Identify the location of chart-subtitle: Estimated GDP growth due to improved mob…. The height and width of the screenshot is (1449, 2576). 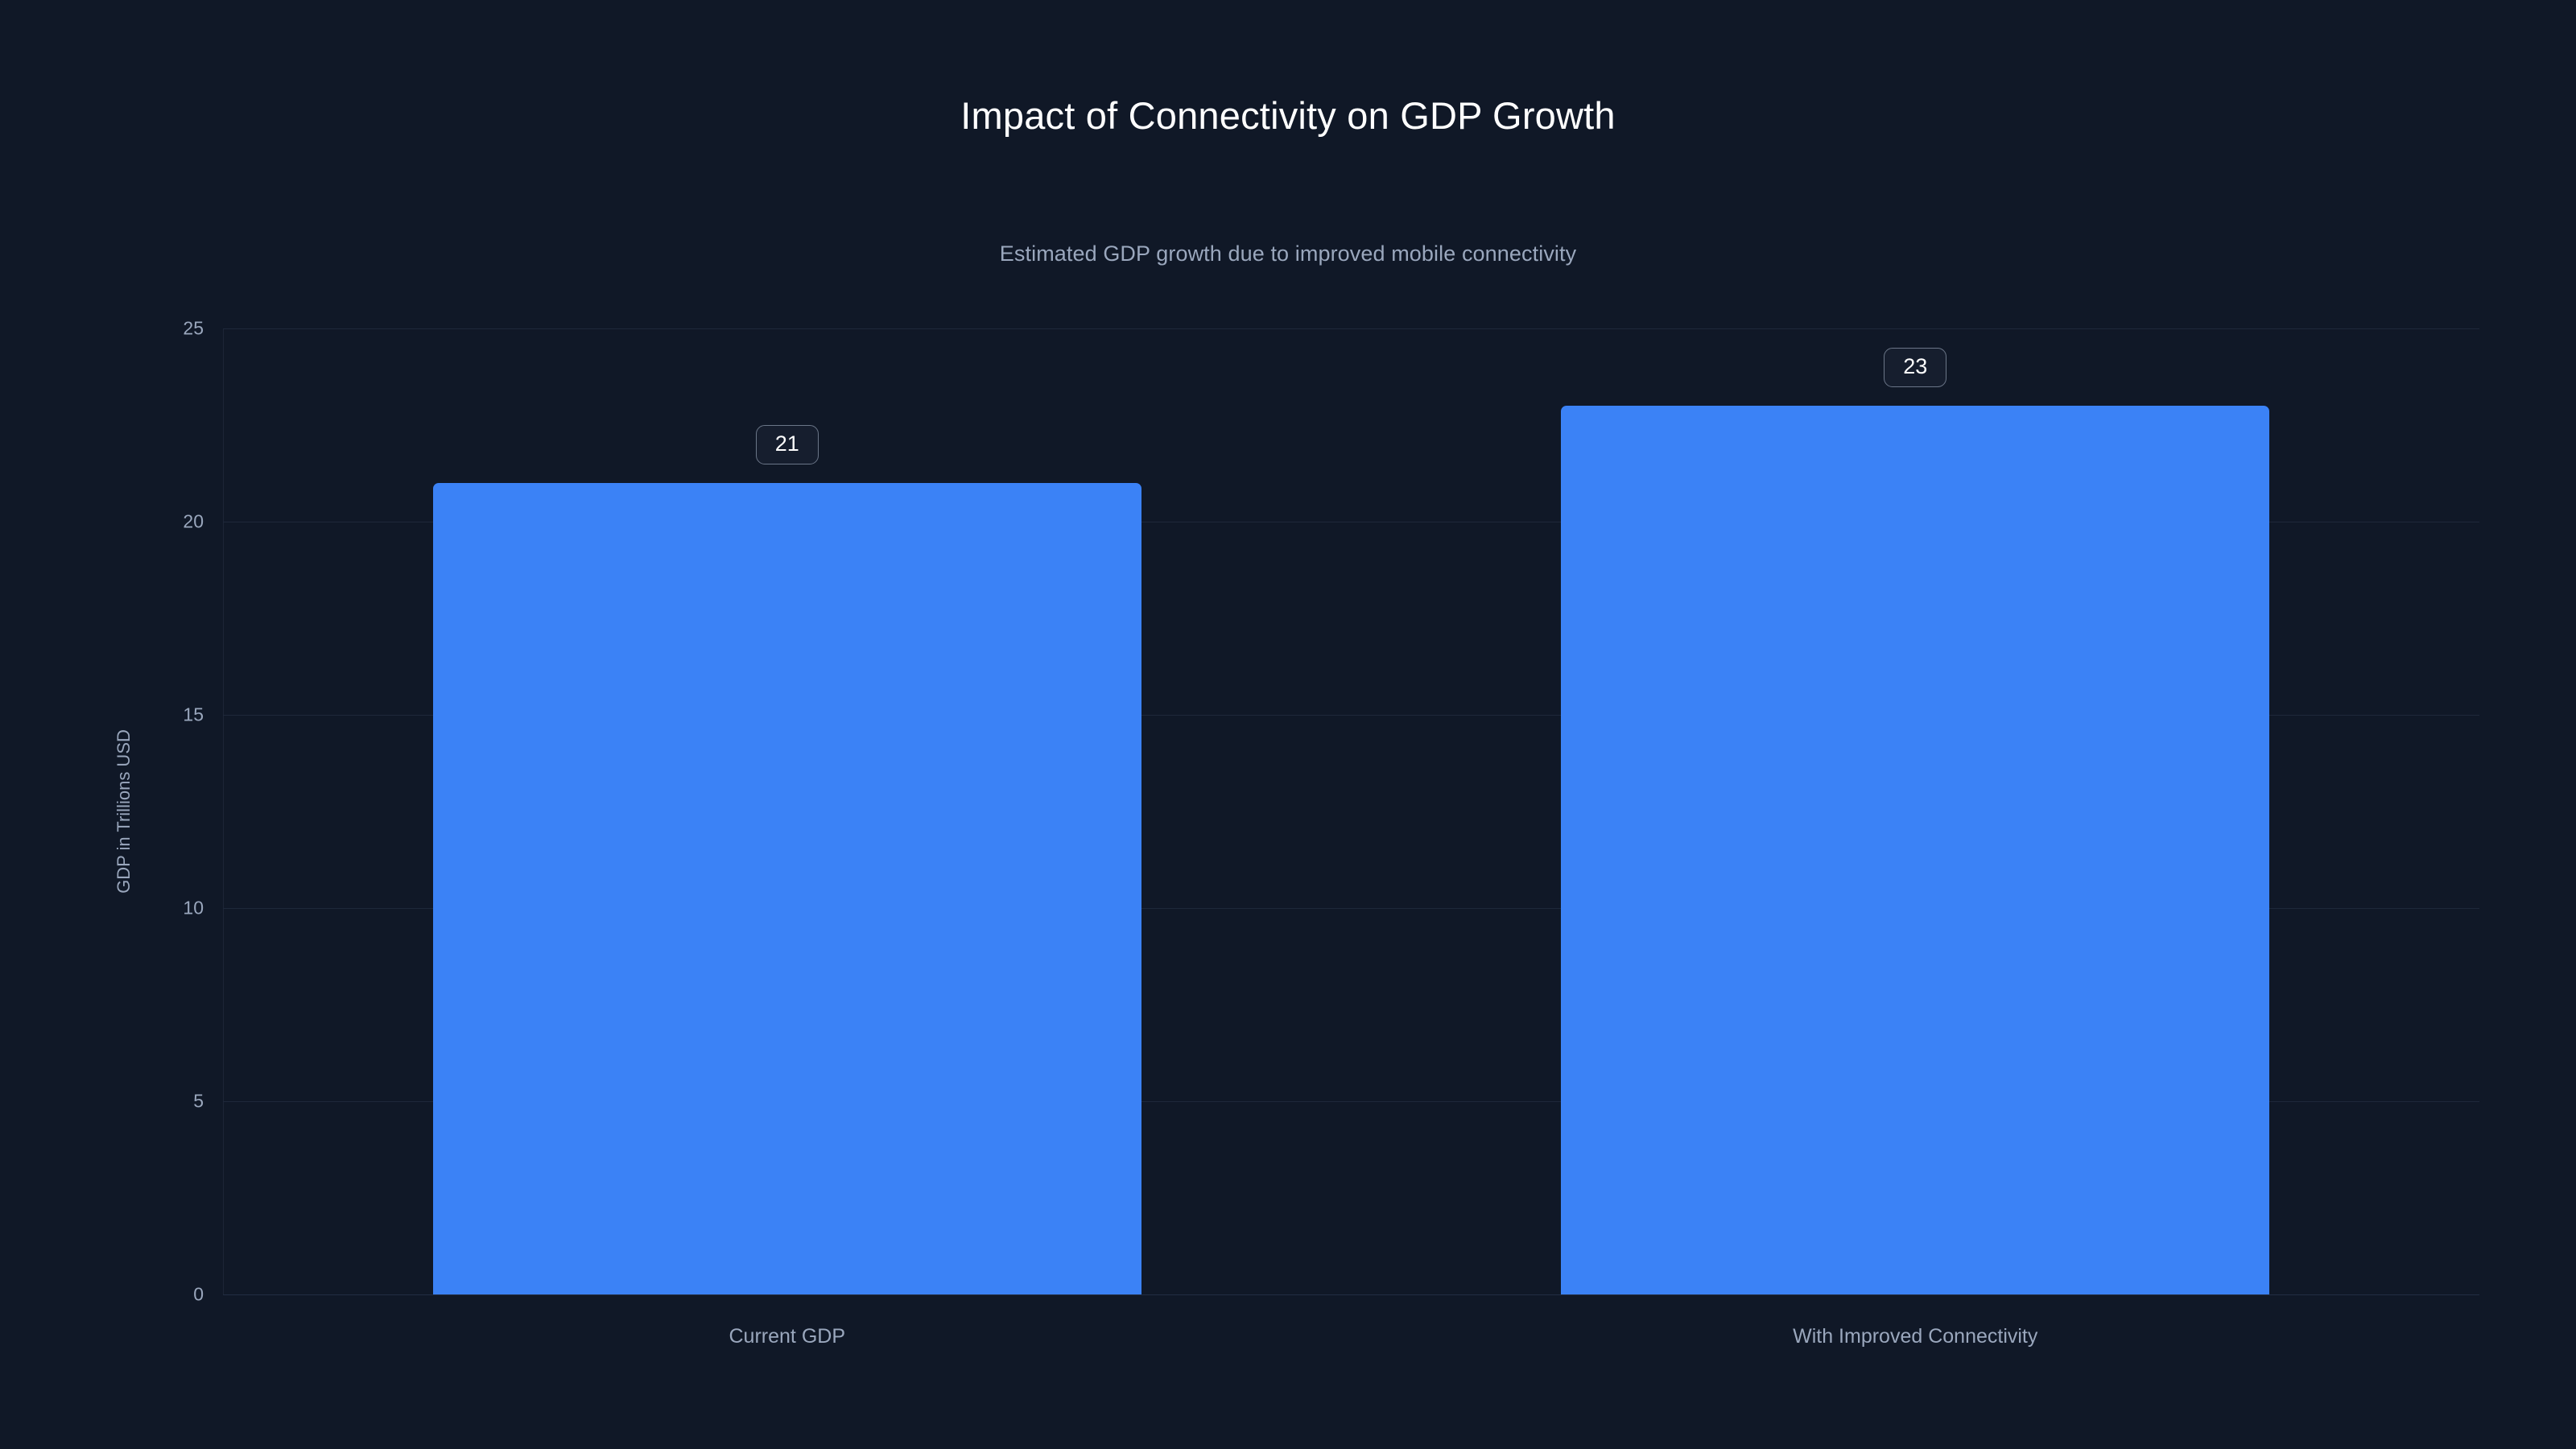
(1288, 254).